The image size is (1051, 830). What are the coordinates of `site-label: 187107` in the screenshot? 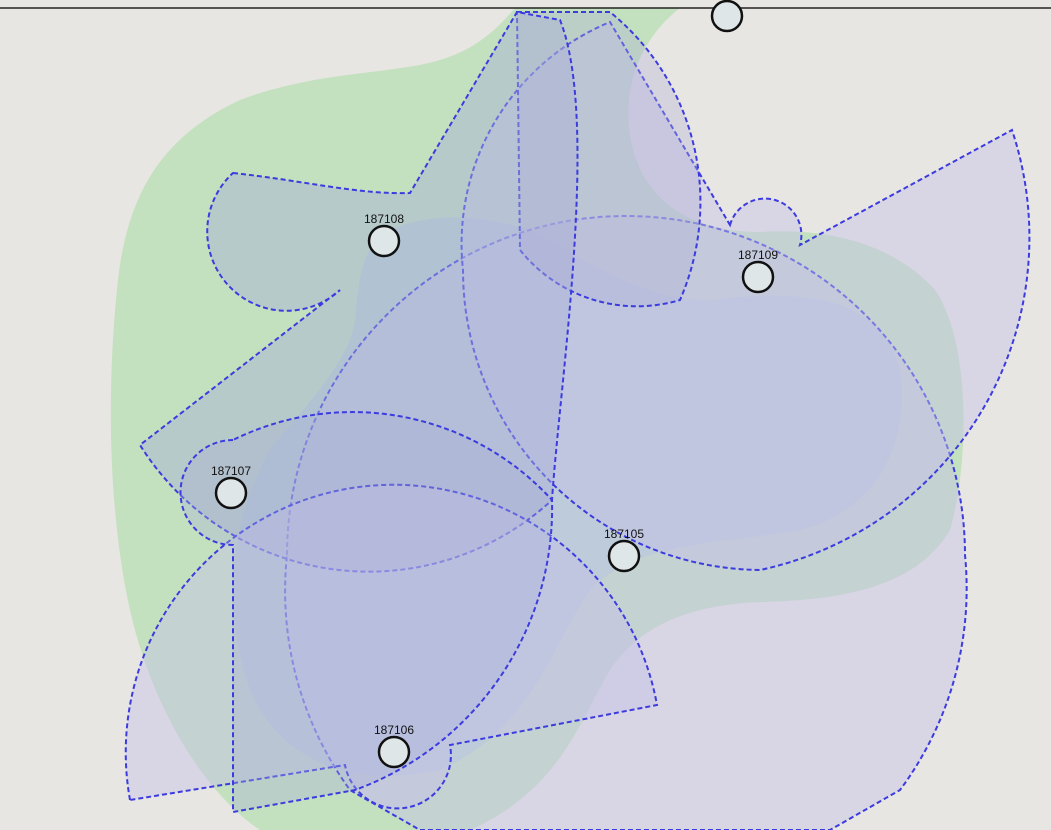 It's located at (231, 471).